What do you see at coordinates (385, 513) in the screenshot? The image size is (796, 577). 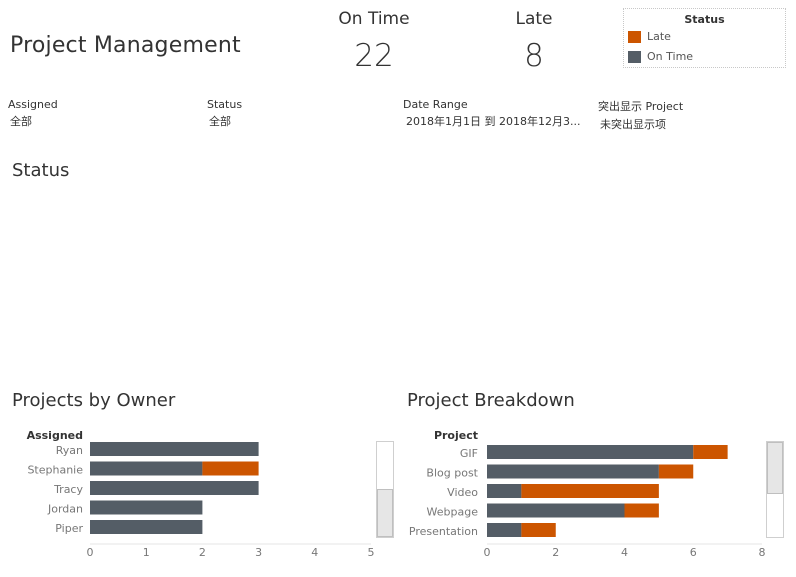 I see `owner-chart-scroll-thumb` at bounding box center [385, 513].